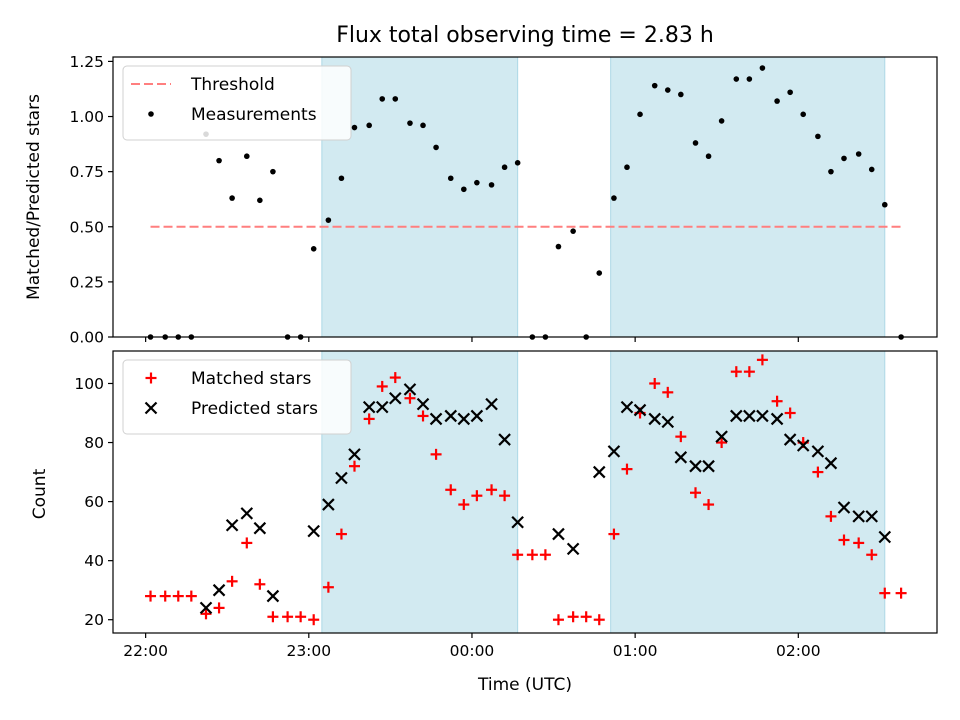 The width and height of the screenshot is (960, 720). Describe the element at coordinates (86, 227) in the screenshot. I see `y-tick-label: 0.50` at that location.